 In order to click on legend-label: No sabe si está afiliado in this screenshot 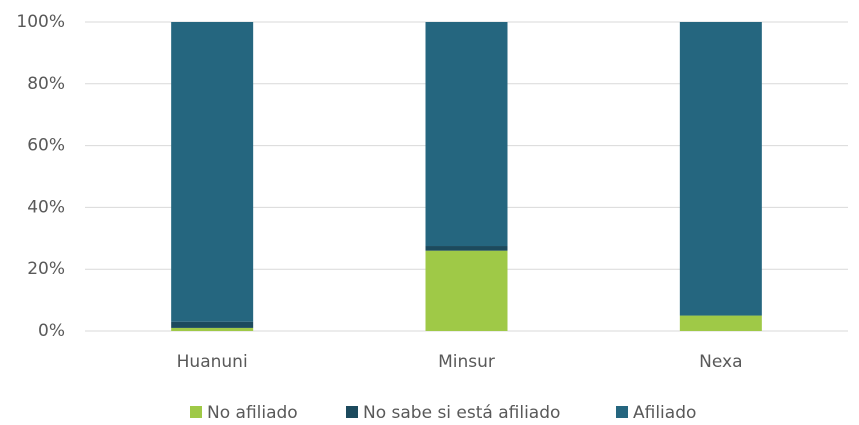, I will do `click(461, 413)`.